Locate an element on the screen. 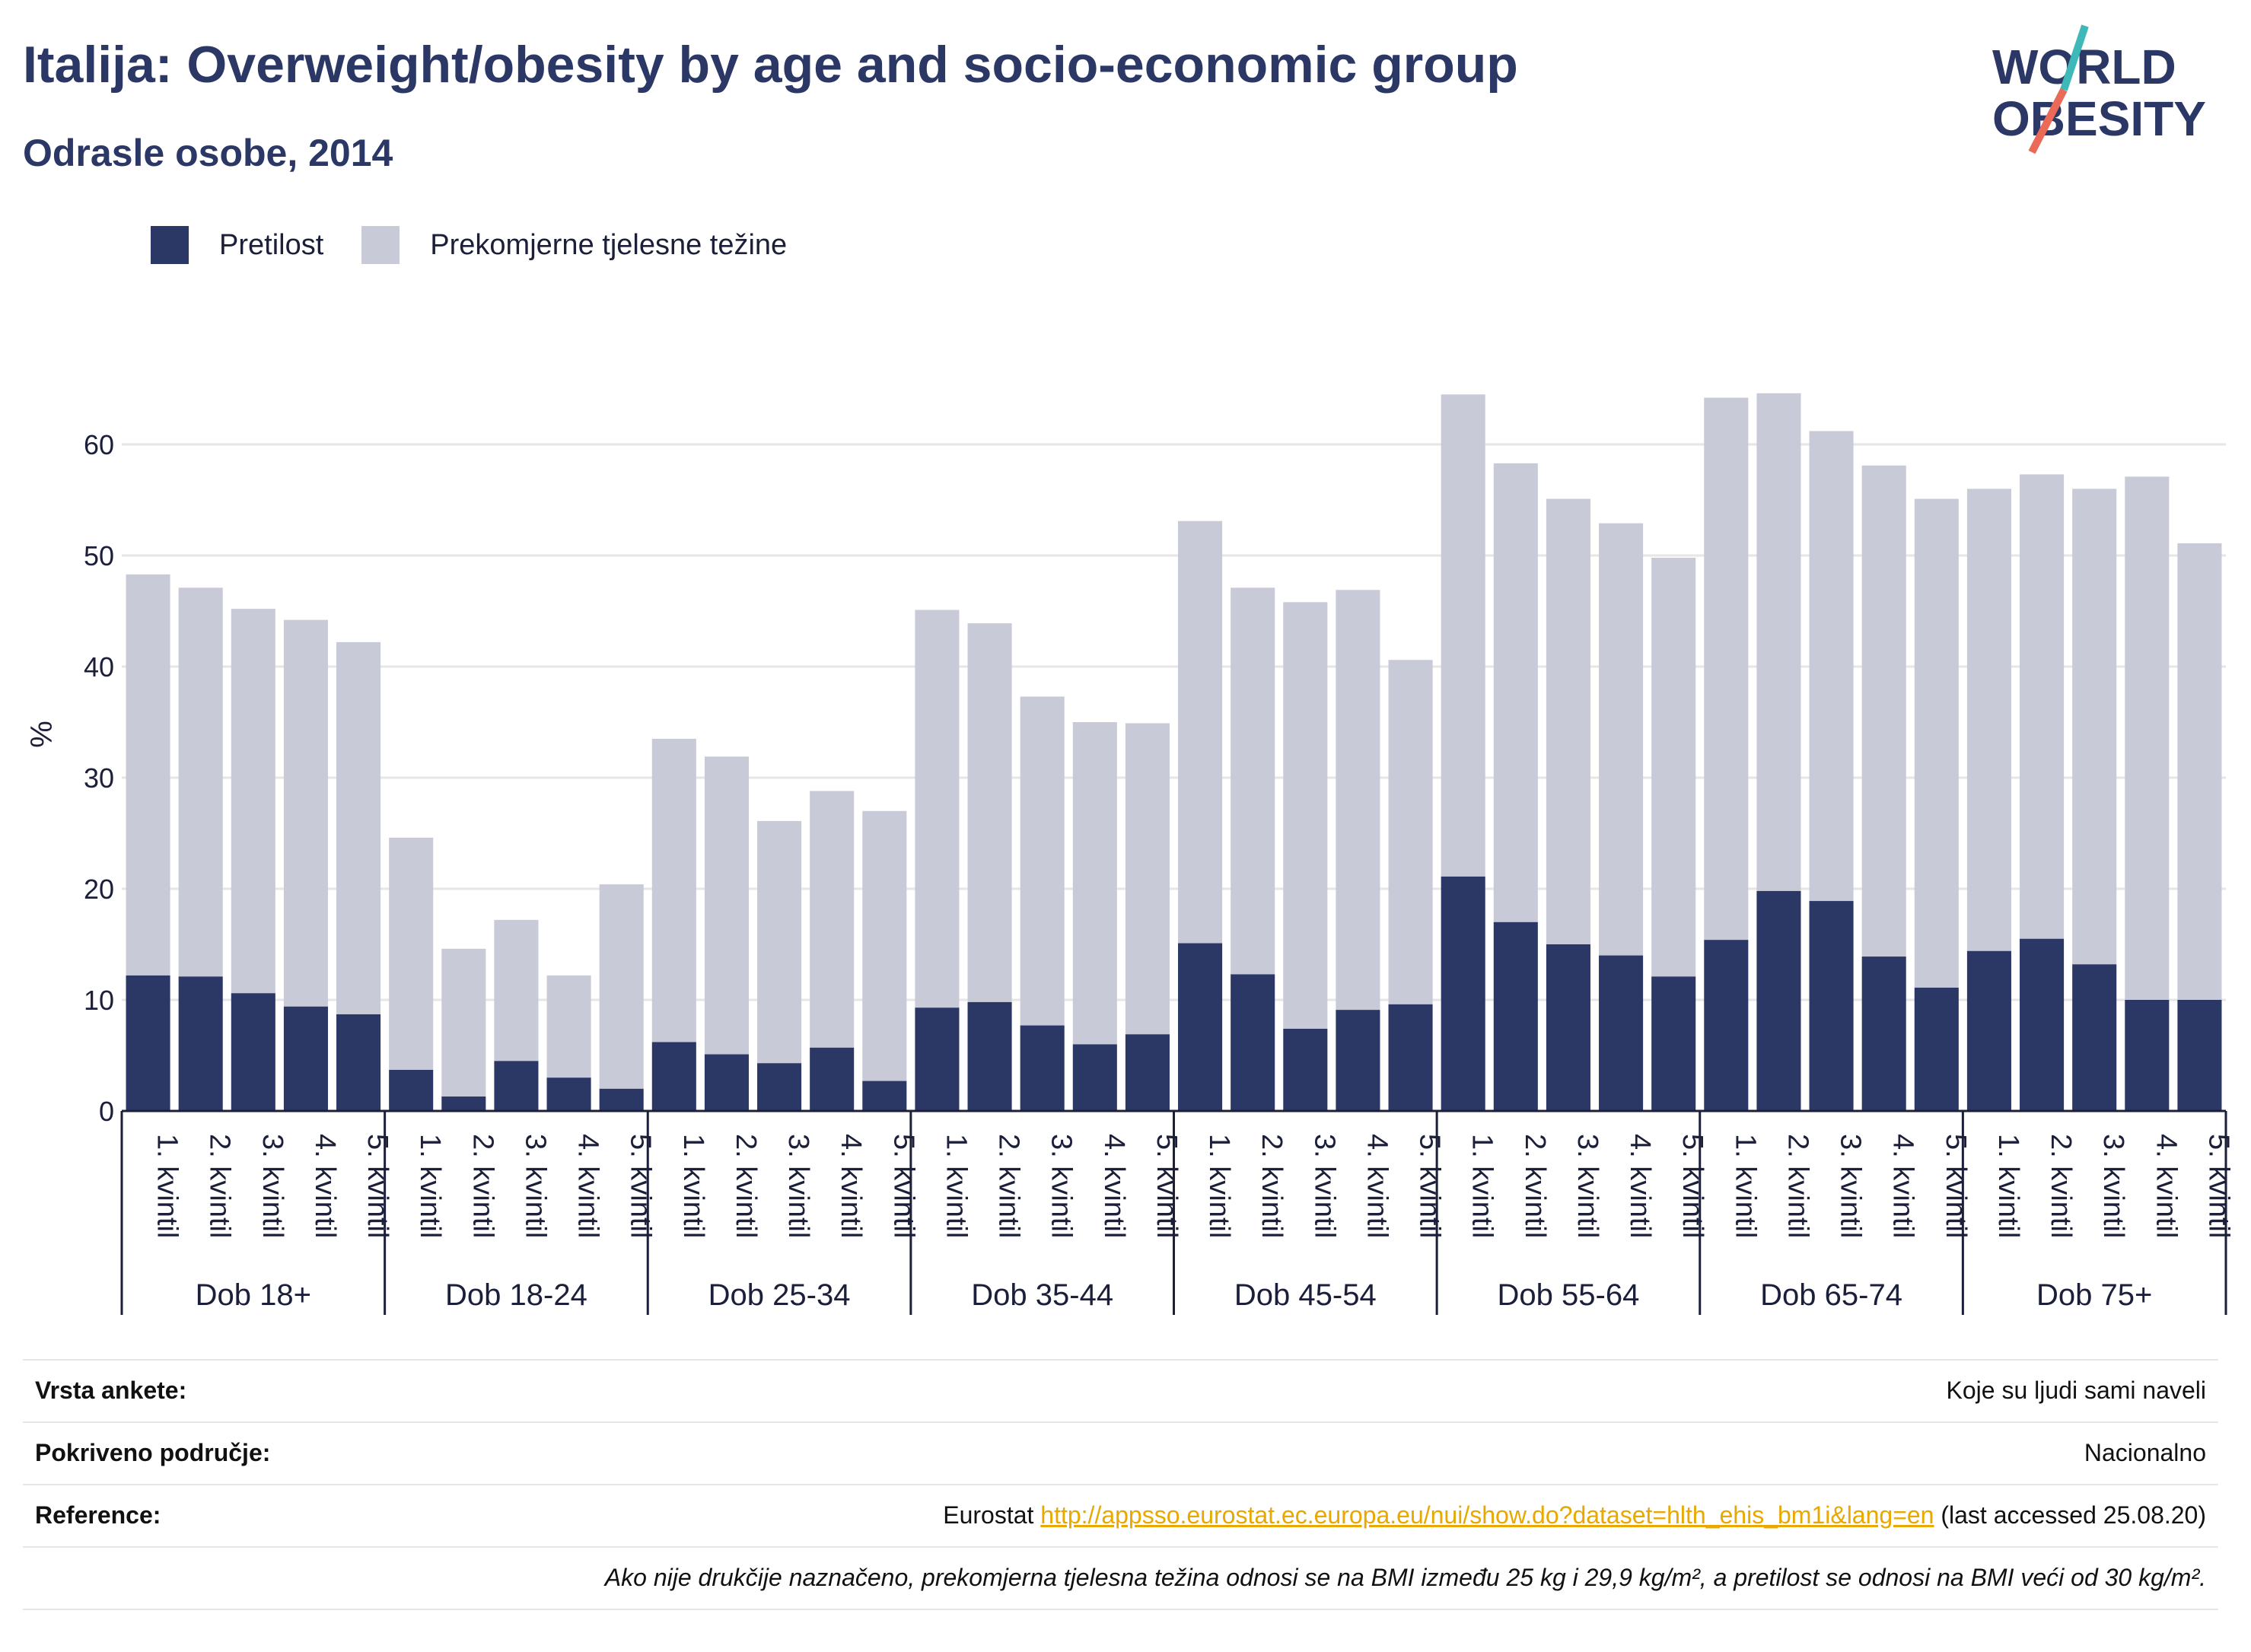 The width and height of the screenshot is (2251, 1652). legend-item-overweight: Prekomjerne tjelesne težine is located at coordinates (574, 245).